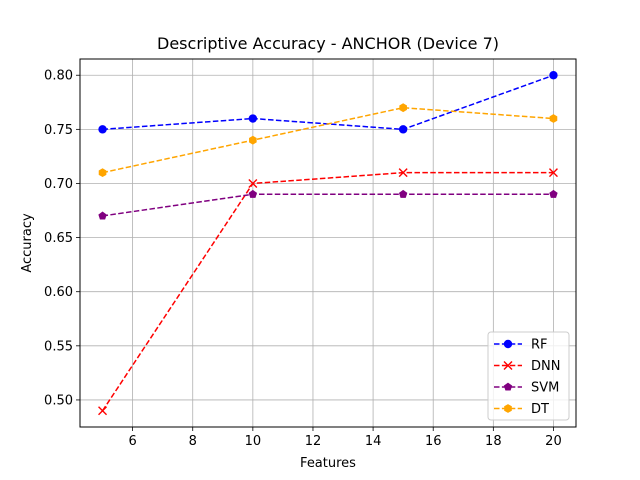 This screenshot has width=640, height=480. I want to click on legend-label-rf: RF, so click(539, 345).